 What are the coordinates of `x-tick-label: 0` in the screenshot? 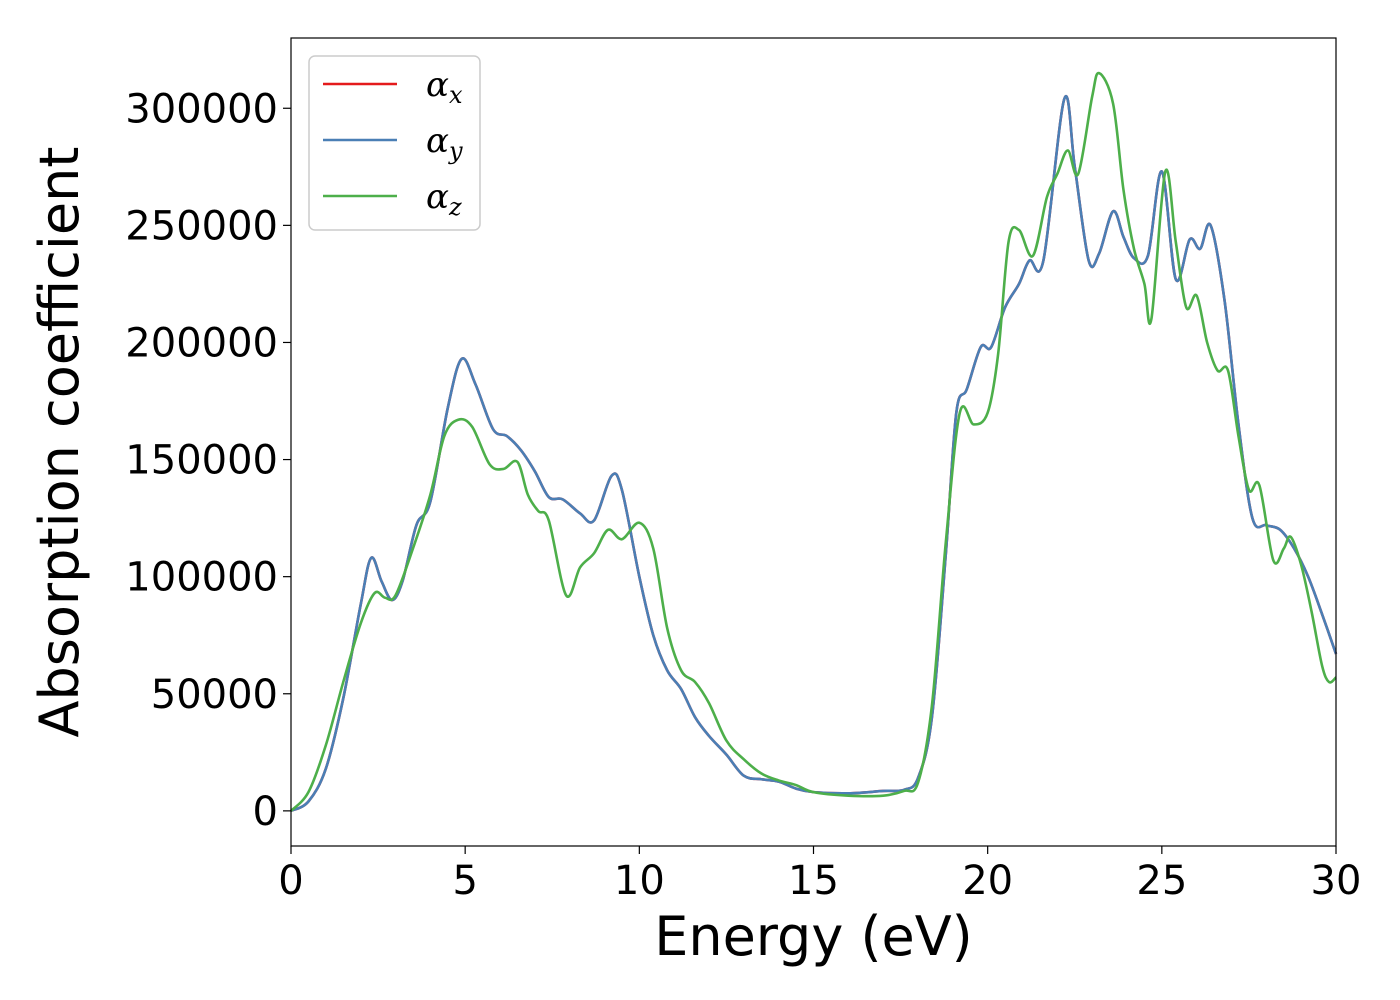 It's located at (290, 881).